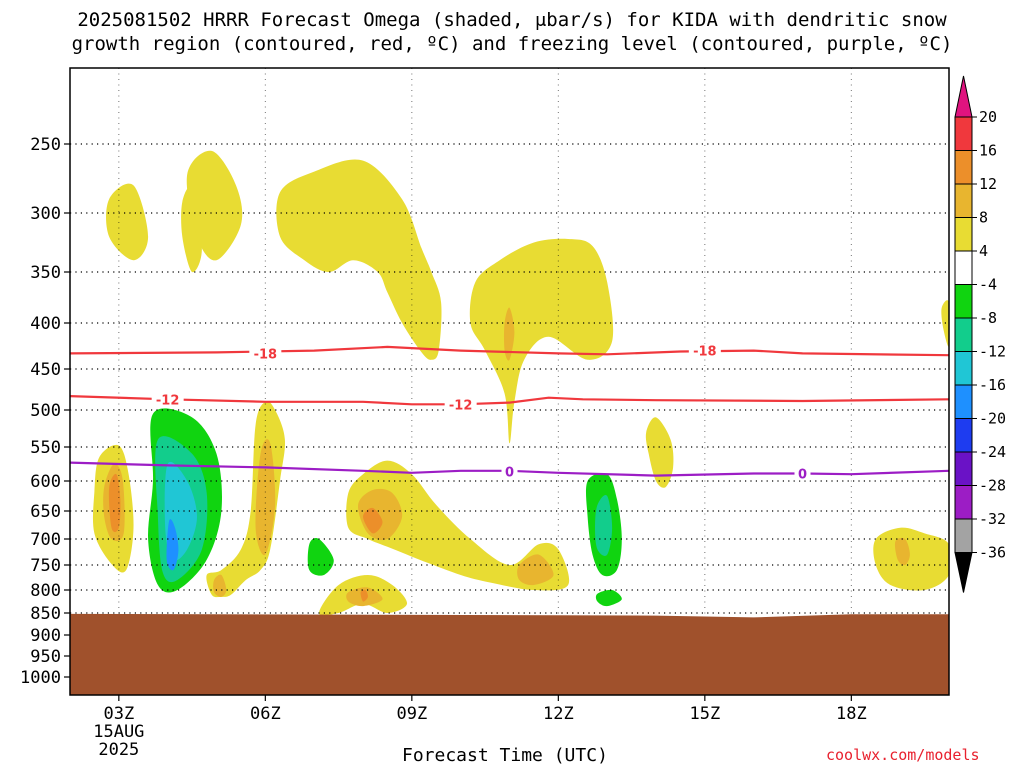 This screenshot has width=1024, height=768. Describe the element at coordinates (988, 184) in the screenshot. I see `colorbar-tick-label: 12` at that location.